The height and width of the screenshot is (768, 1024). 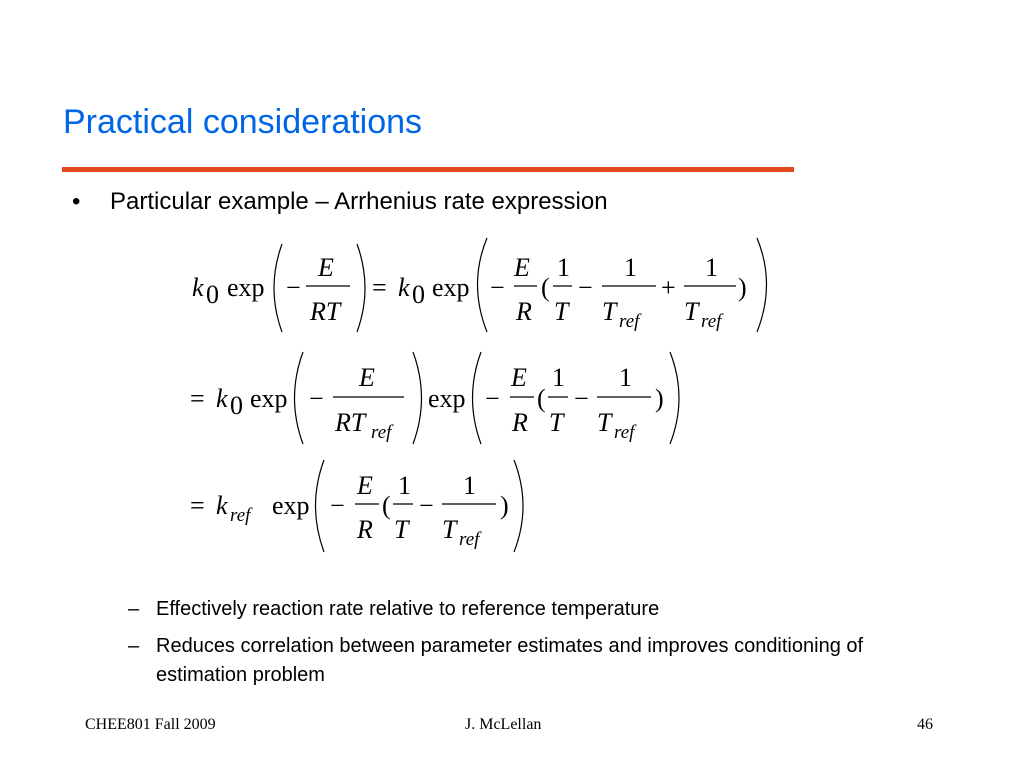 What do you see at coordinates (150, 724) in the screenshot?
I see `footer-course: CHEE801 Fall 2009` at bounding box center [150, 724].